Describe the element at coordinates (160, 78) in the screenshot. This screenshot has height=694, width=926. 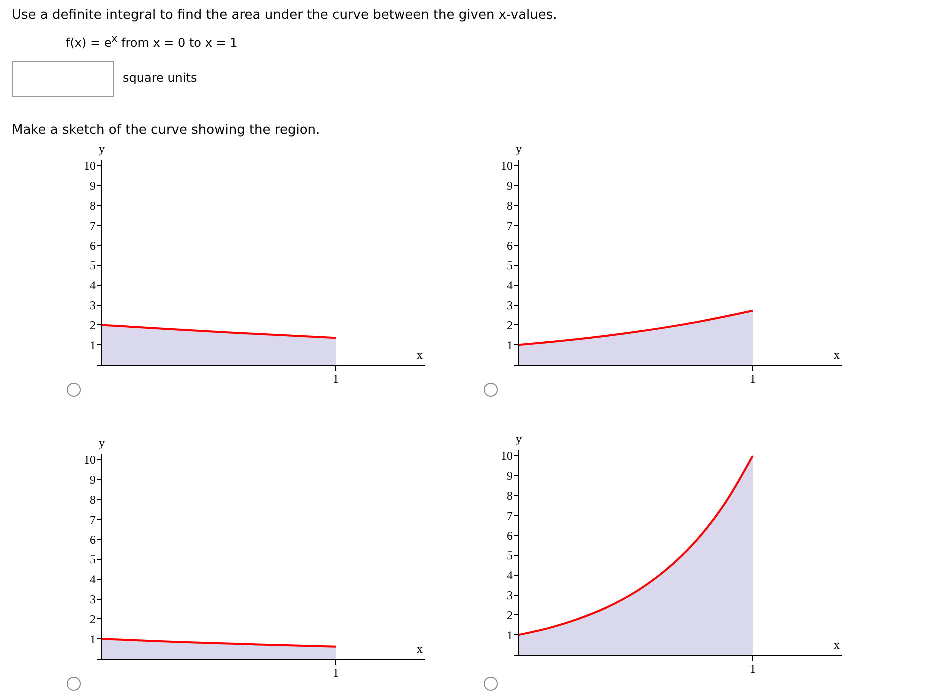
I see `text: square units` at that location.